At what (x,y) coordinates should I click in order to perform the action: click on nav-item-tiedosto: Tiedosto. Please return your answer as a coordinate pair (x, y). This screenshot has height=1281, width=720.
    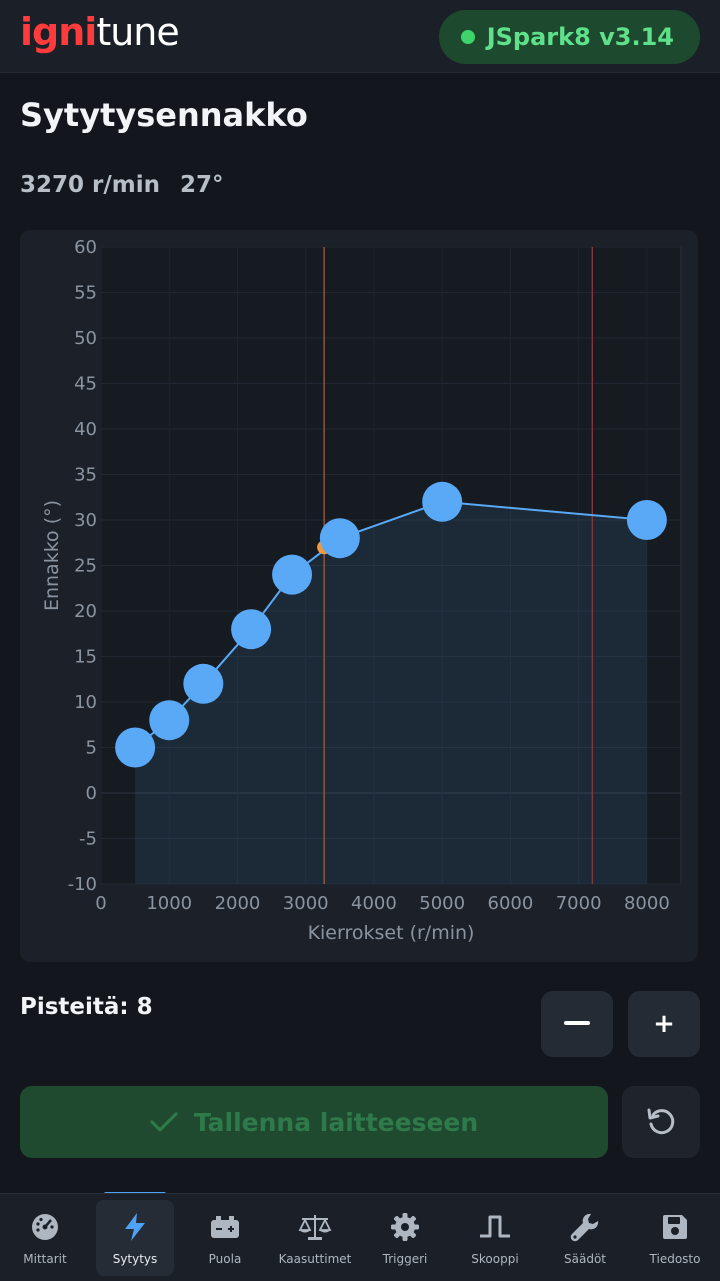
    Looking at the image, I should click on (675, 1237).